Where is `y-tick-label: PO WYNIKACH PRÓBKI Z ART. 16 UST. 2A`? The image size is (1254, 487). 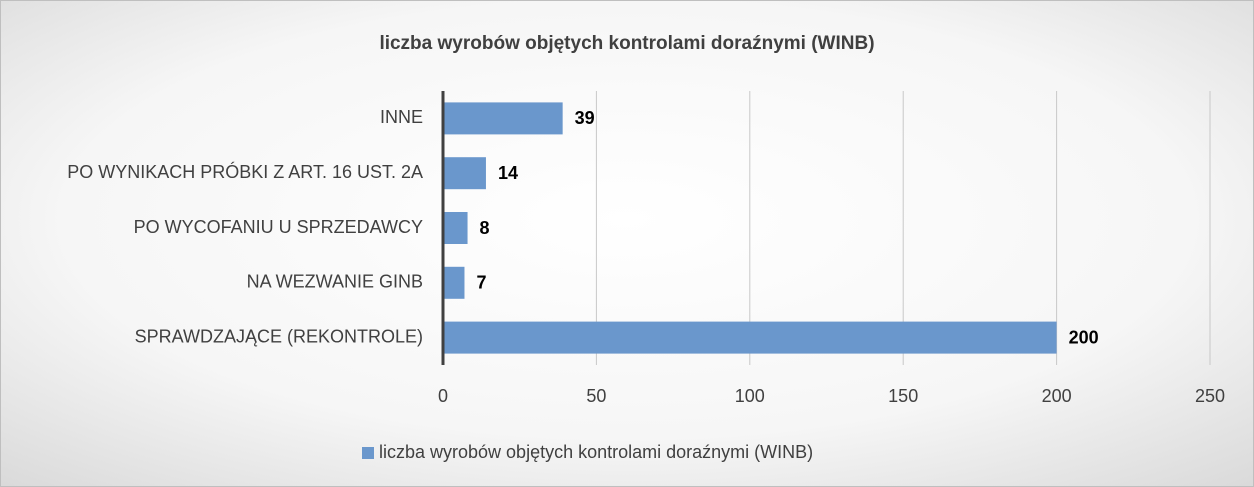 y-tick-label: PO WYNIKACH PRÓBKI Z ART. 16 UST. 2A is located at coordinates (245, 171).